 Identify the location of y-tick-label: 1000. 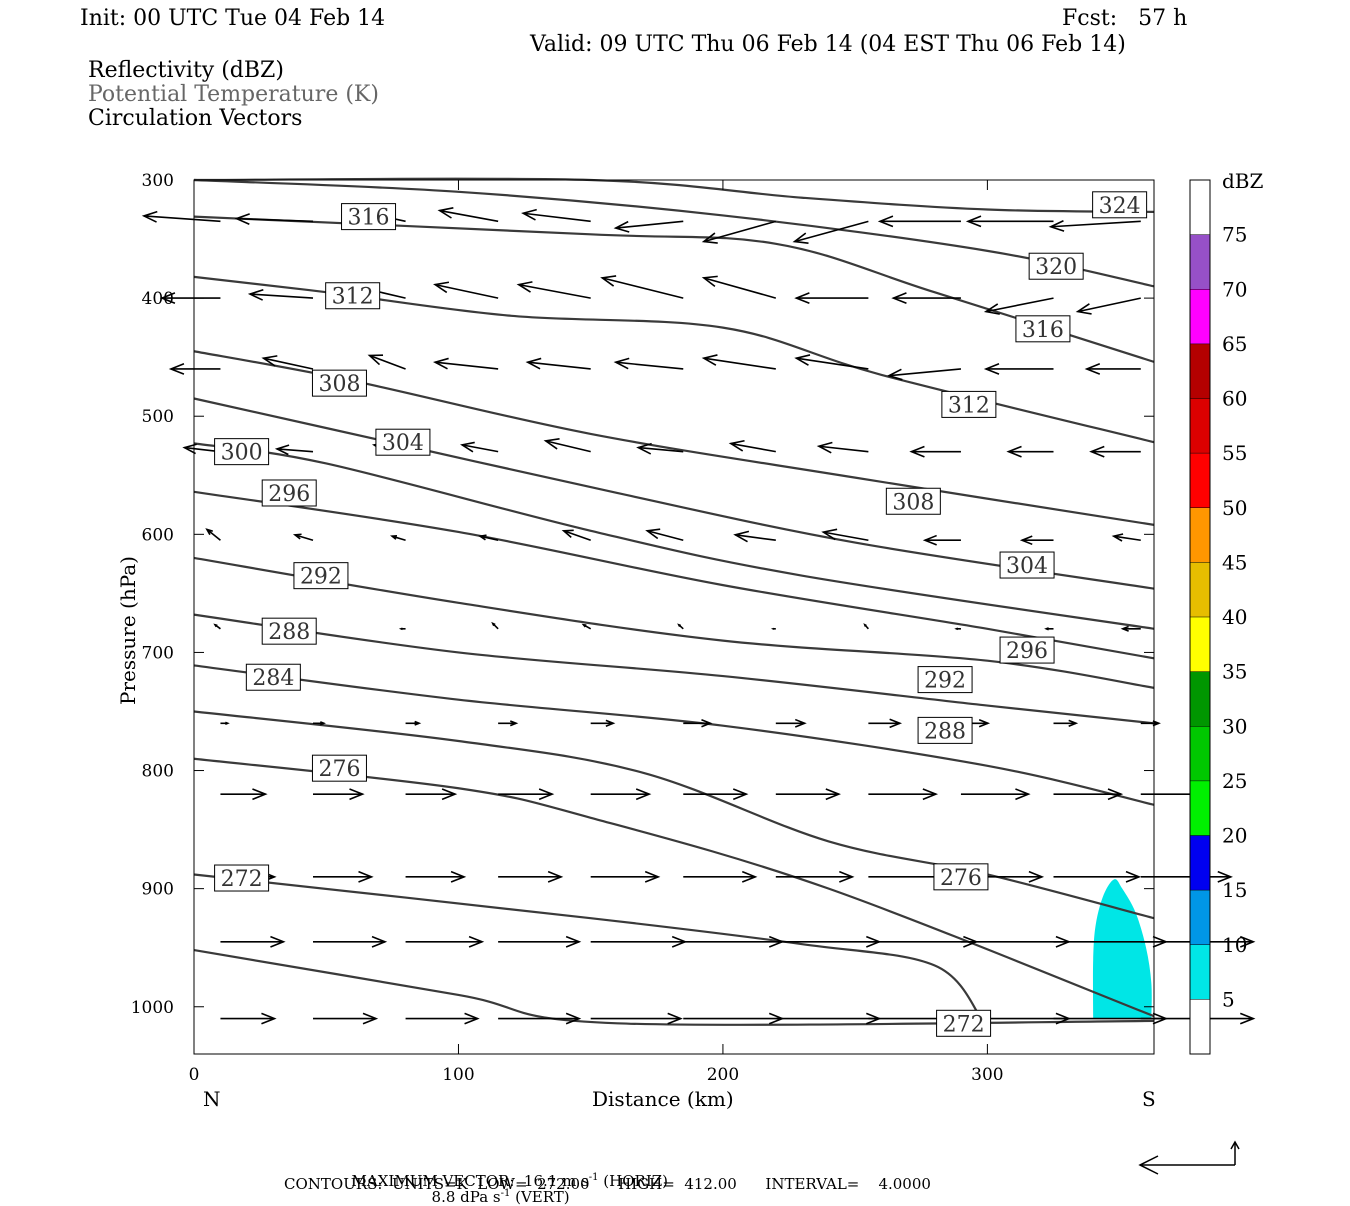
(152, 1008).